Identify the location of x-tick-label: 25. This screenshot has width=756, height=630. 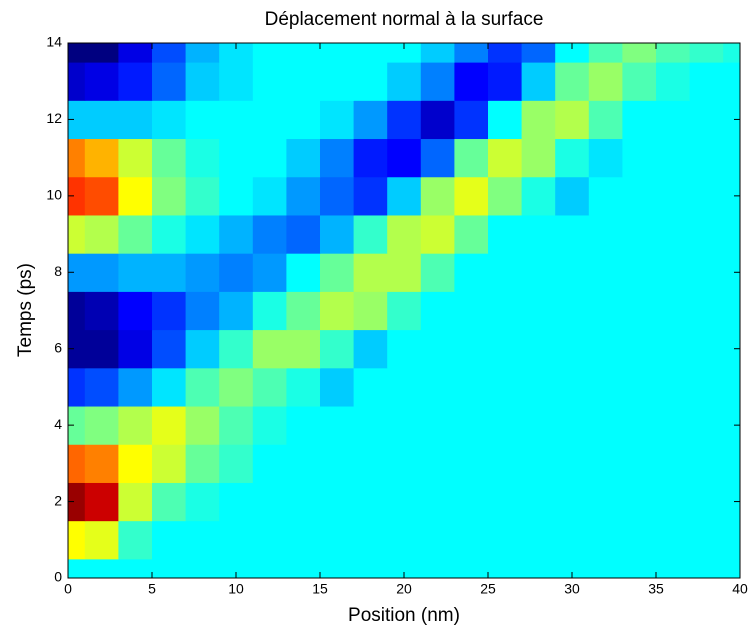
(488, 589).